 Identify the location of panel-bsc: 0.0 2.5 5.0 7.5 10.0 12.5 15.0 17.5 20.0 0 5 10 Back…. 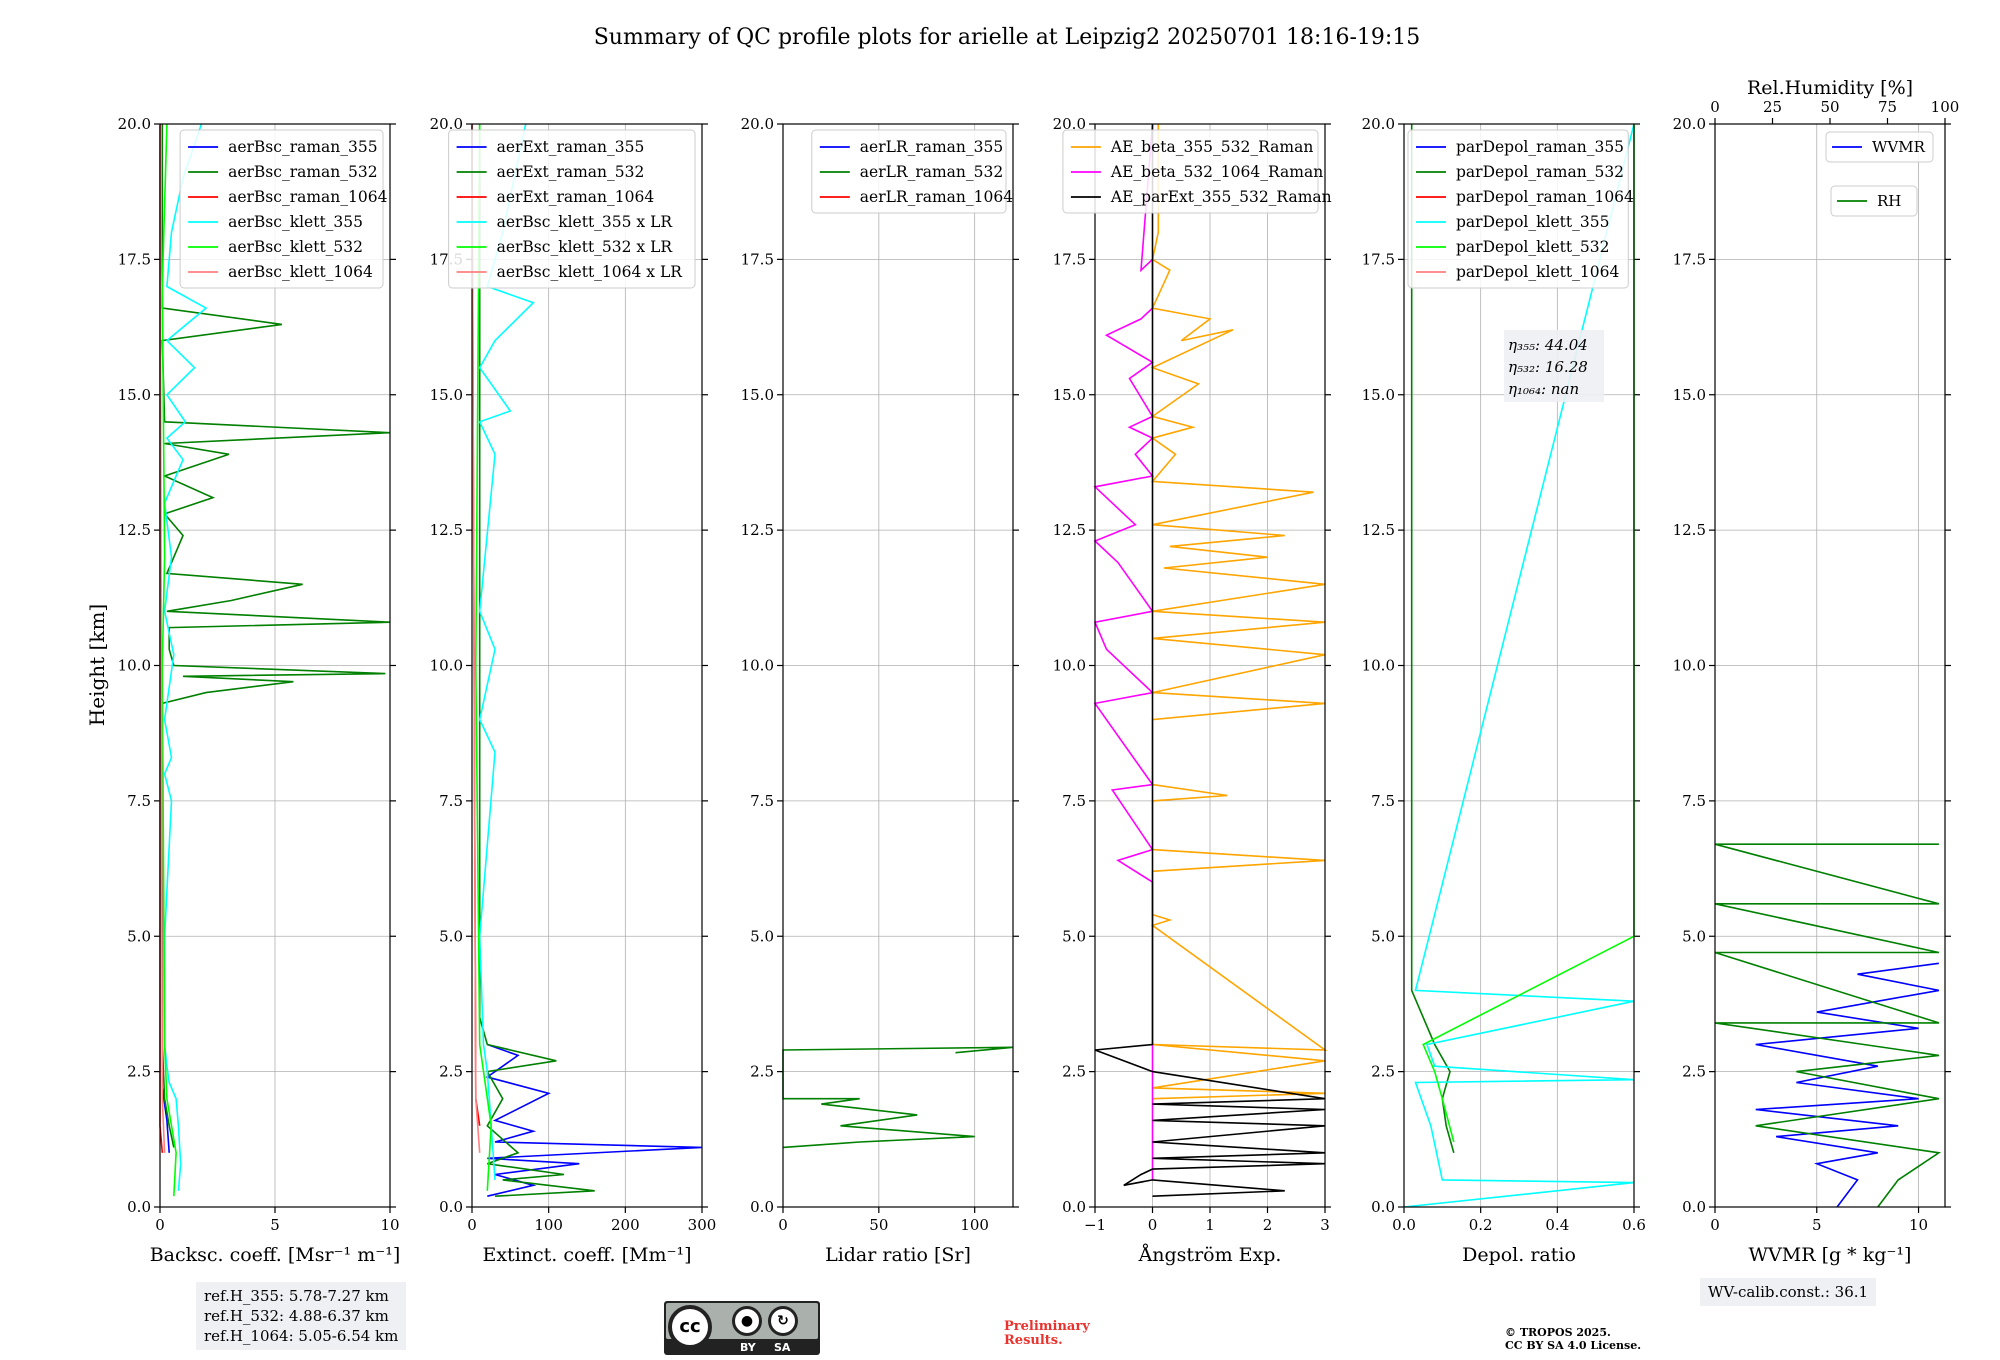
(259, 690).